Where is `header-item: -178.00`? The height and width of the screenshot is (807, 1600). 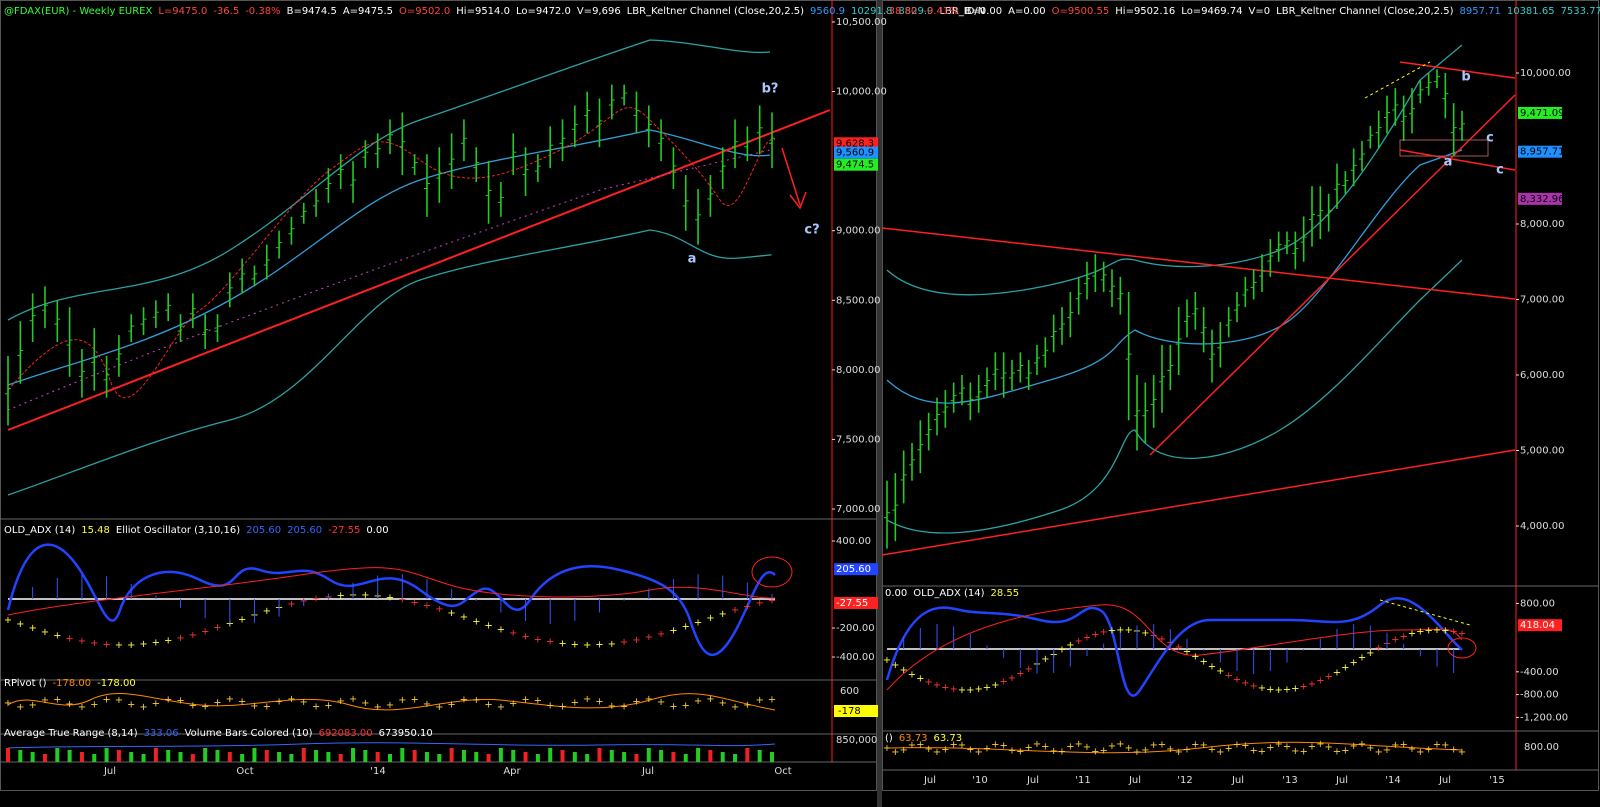 header-item: -178.00 is located at coordinates (71, 683).